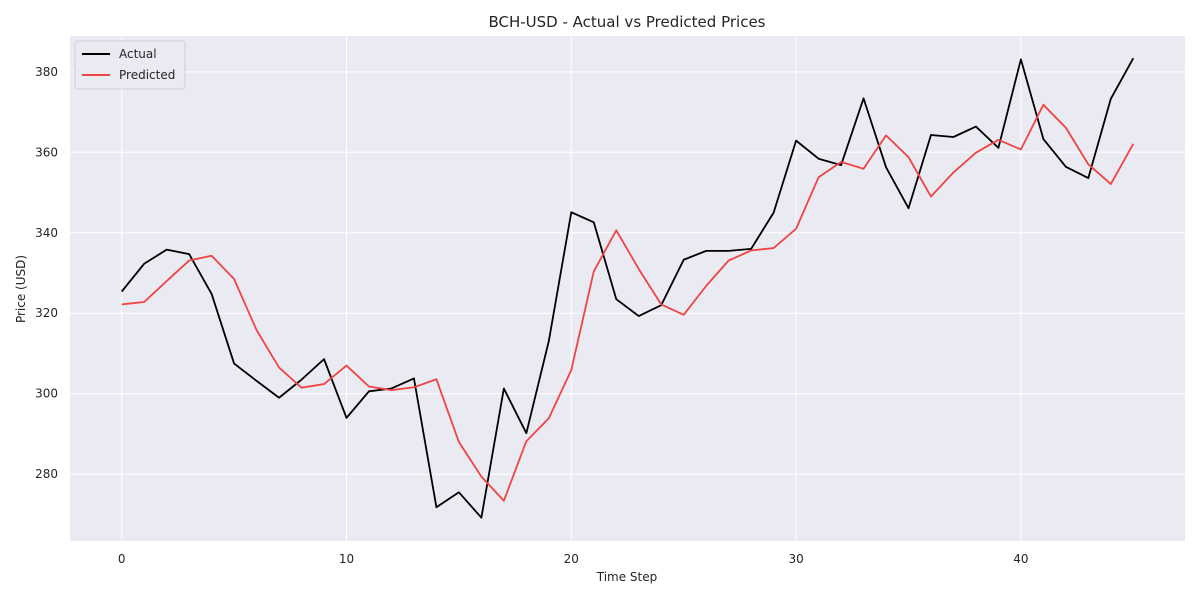  Describe the element at coordinates (626, 22) in the screenshot. I see `chart-title: BCH-USD - Actual vs Predicted Prices` at that location.